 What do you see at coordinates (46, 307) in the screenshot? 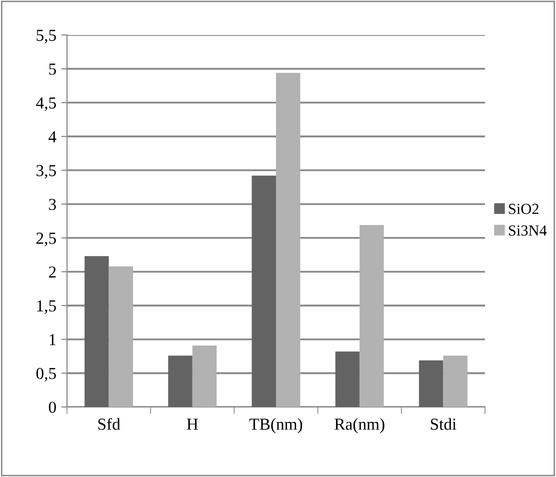
I see `y-tick-label: 1,5` at bounding box center [46, 307].